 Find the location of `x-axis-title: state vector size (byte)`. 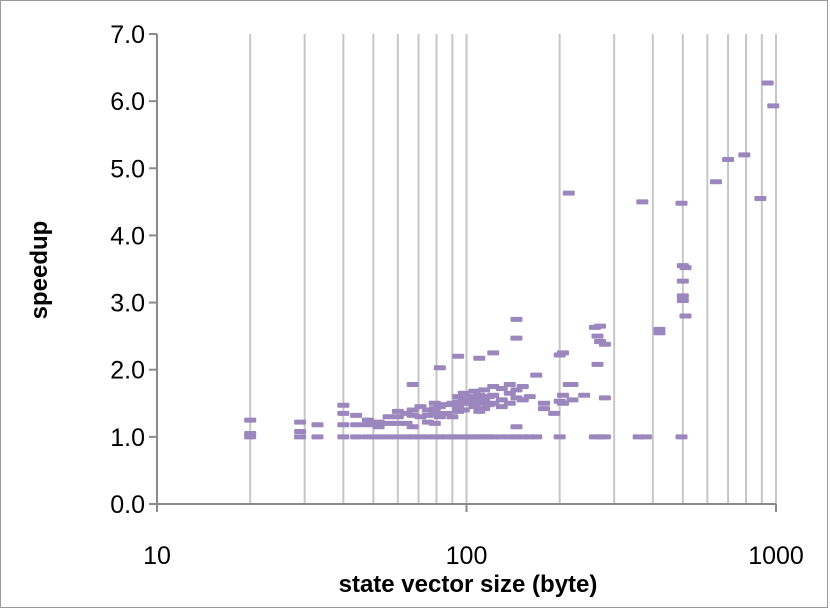

x-axis-title: state vector size (byte) is located at coordinates (468, 584).